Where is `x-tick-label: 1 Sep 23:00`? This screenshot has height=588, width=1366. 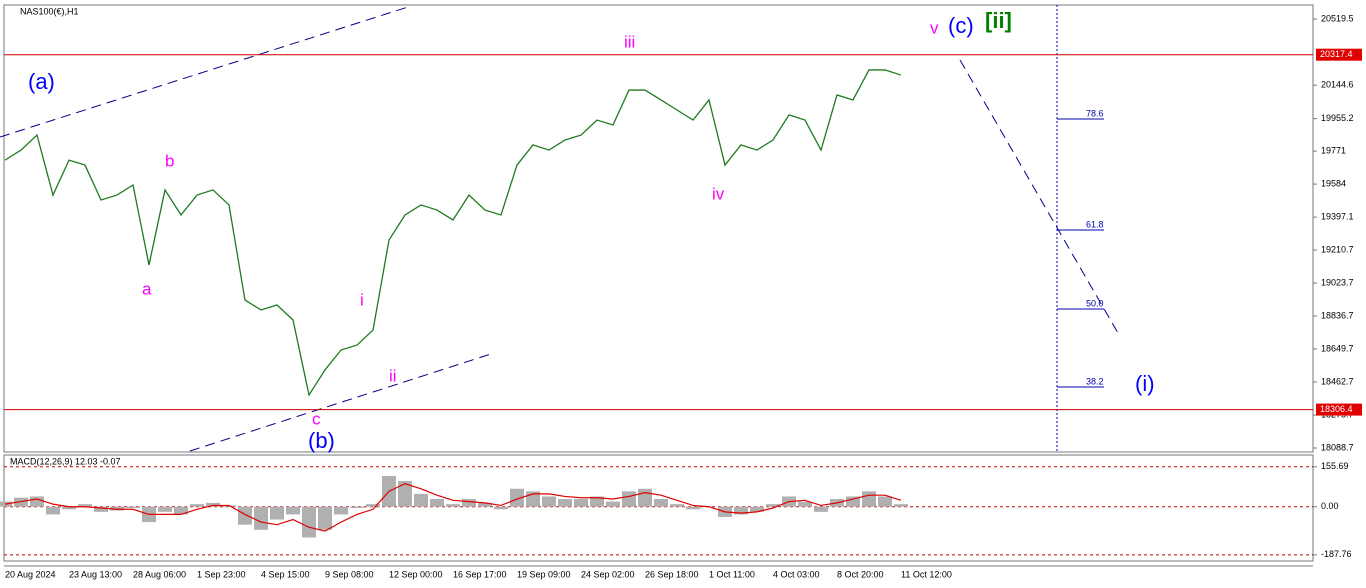
x-tick-label: 1 Sep 23:00 is located at coordinates (221, 574).